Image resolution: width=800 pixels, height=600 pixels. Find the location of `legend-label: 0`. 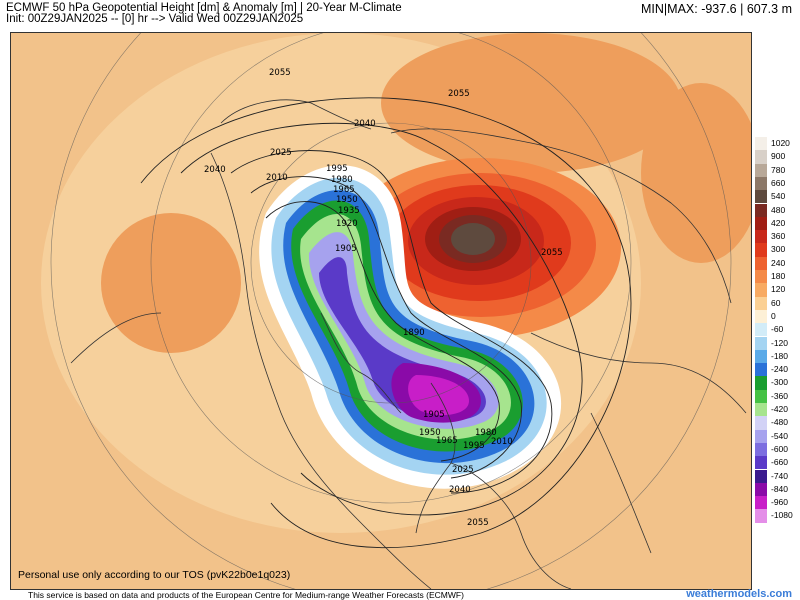

legend-label: 0 is located at coordinates (773, 315).